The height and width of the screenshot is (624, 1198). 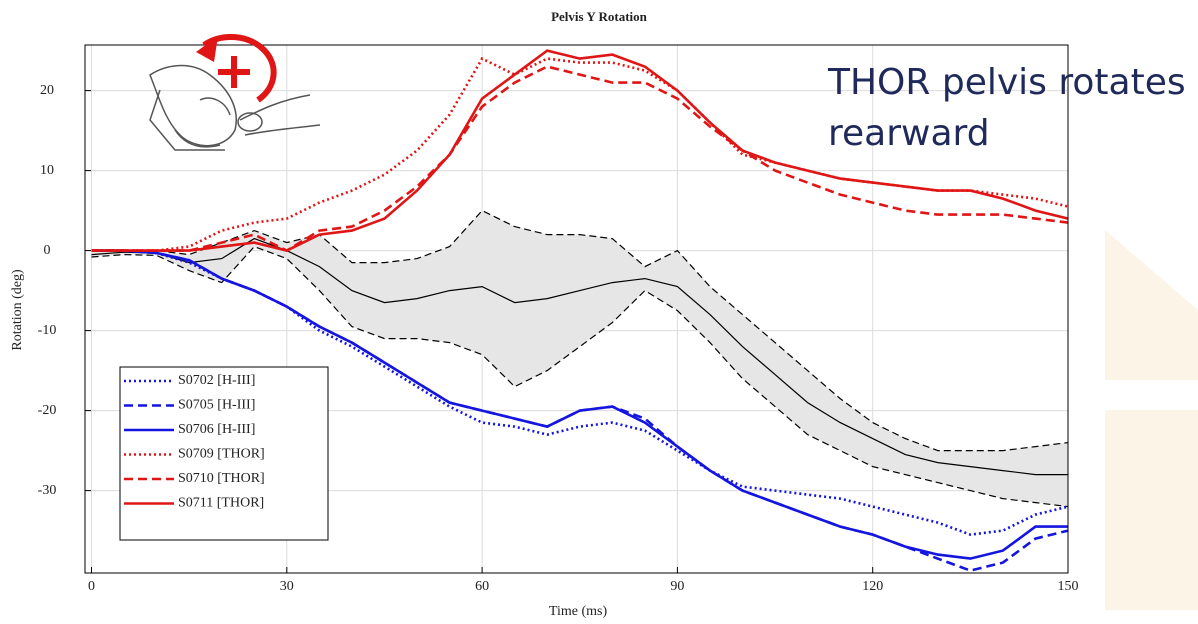 What do you see at coordinates (578, 611) in the screenshot?
I see `x-axis-label: Time (ms)` at bounding box center [578, 611].